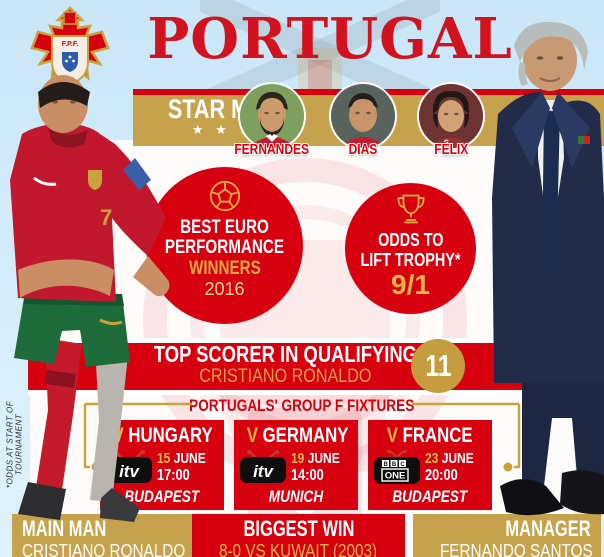 This screenshot has width=604, height=557. I want to click on fixture-card-france: V FRANCE BBC ONE 23 JUNE 20:00 BUDAPEST, so click(430, 465).